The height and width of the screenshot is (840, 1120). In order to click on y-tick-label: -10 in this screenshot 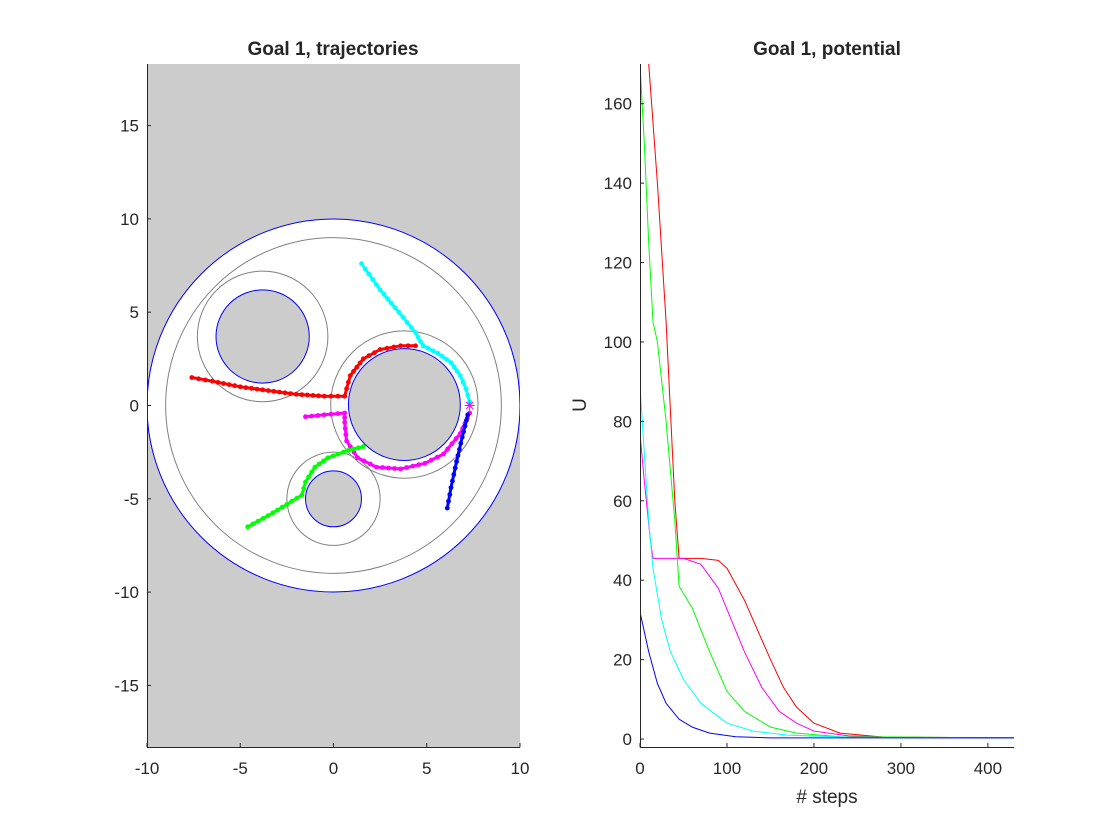, I will do `click(126, 592)`.